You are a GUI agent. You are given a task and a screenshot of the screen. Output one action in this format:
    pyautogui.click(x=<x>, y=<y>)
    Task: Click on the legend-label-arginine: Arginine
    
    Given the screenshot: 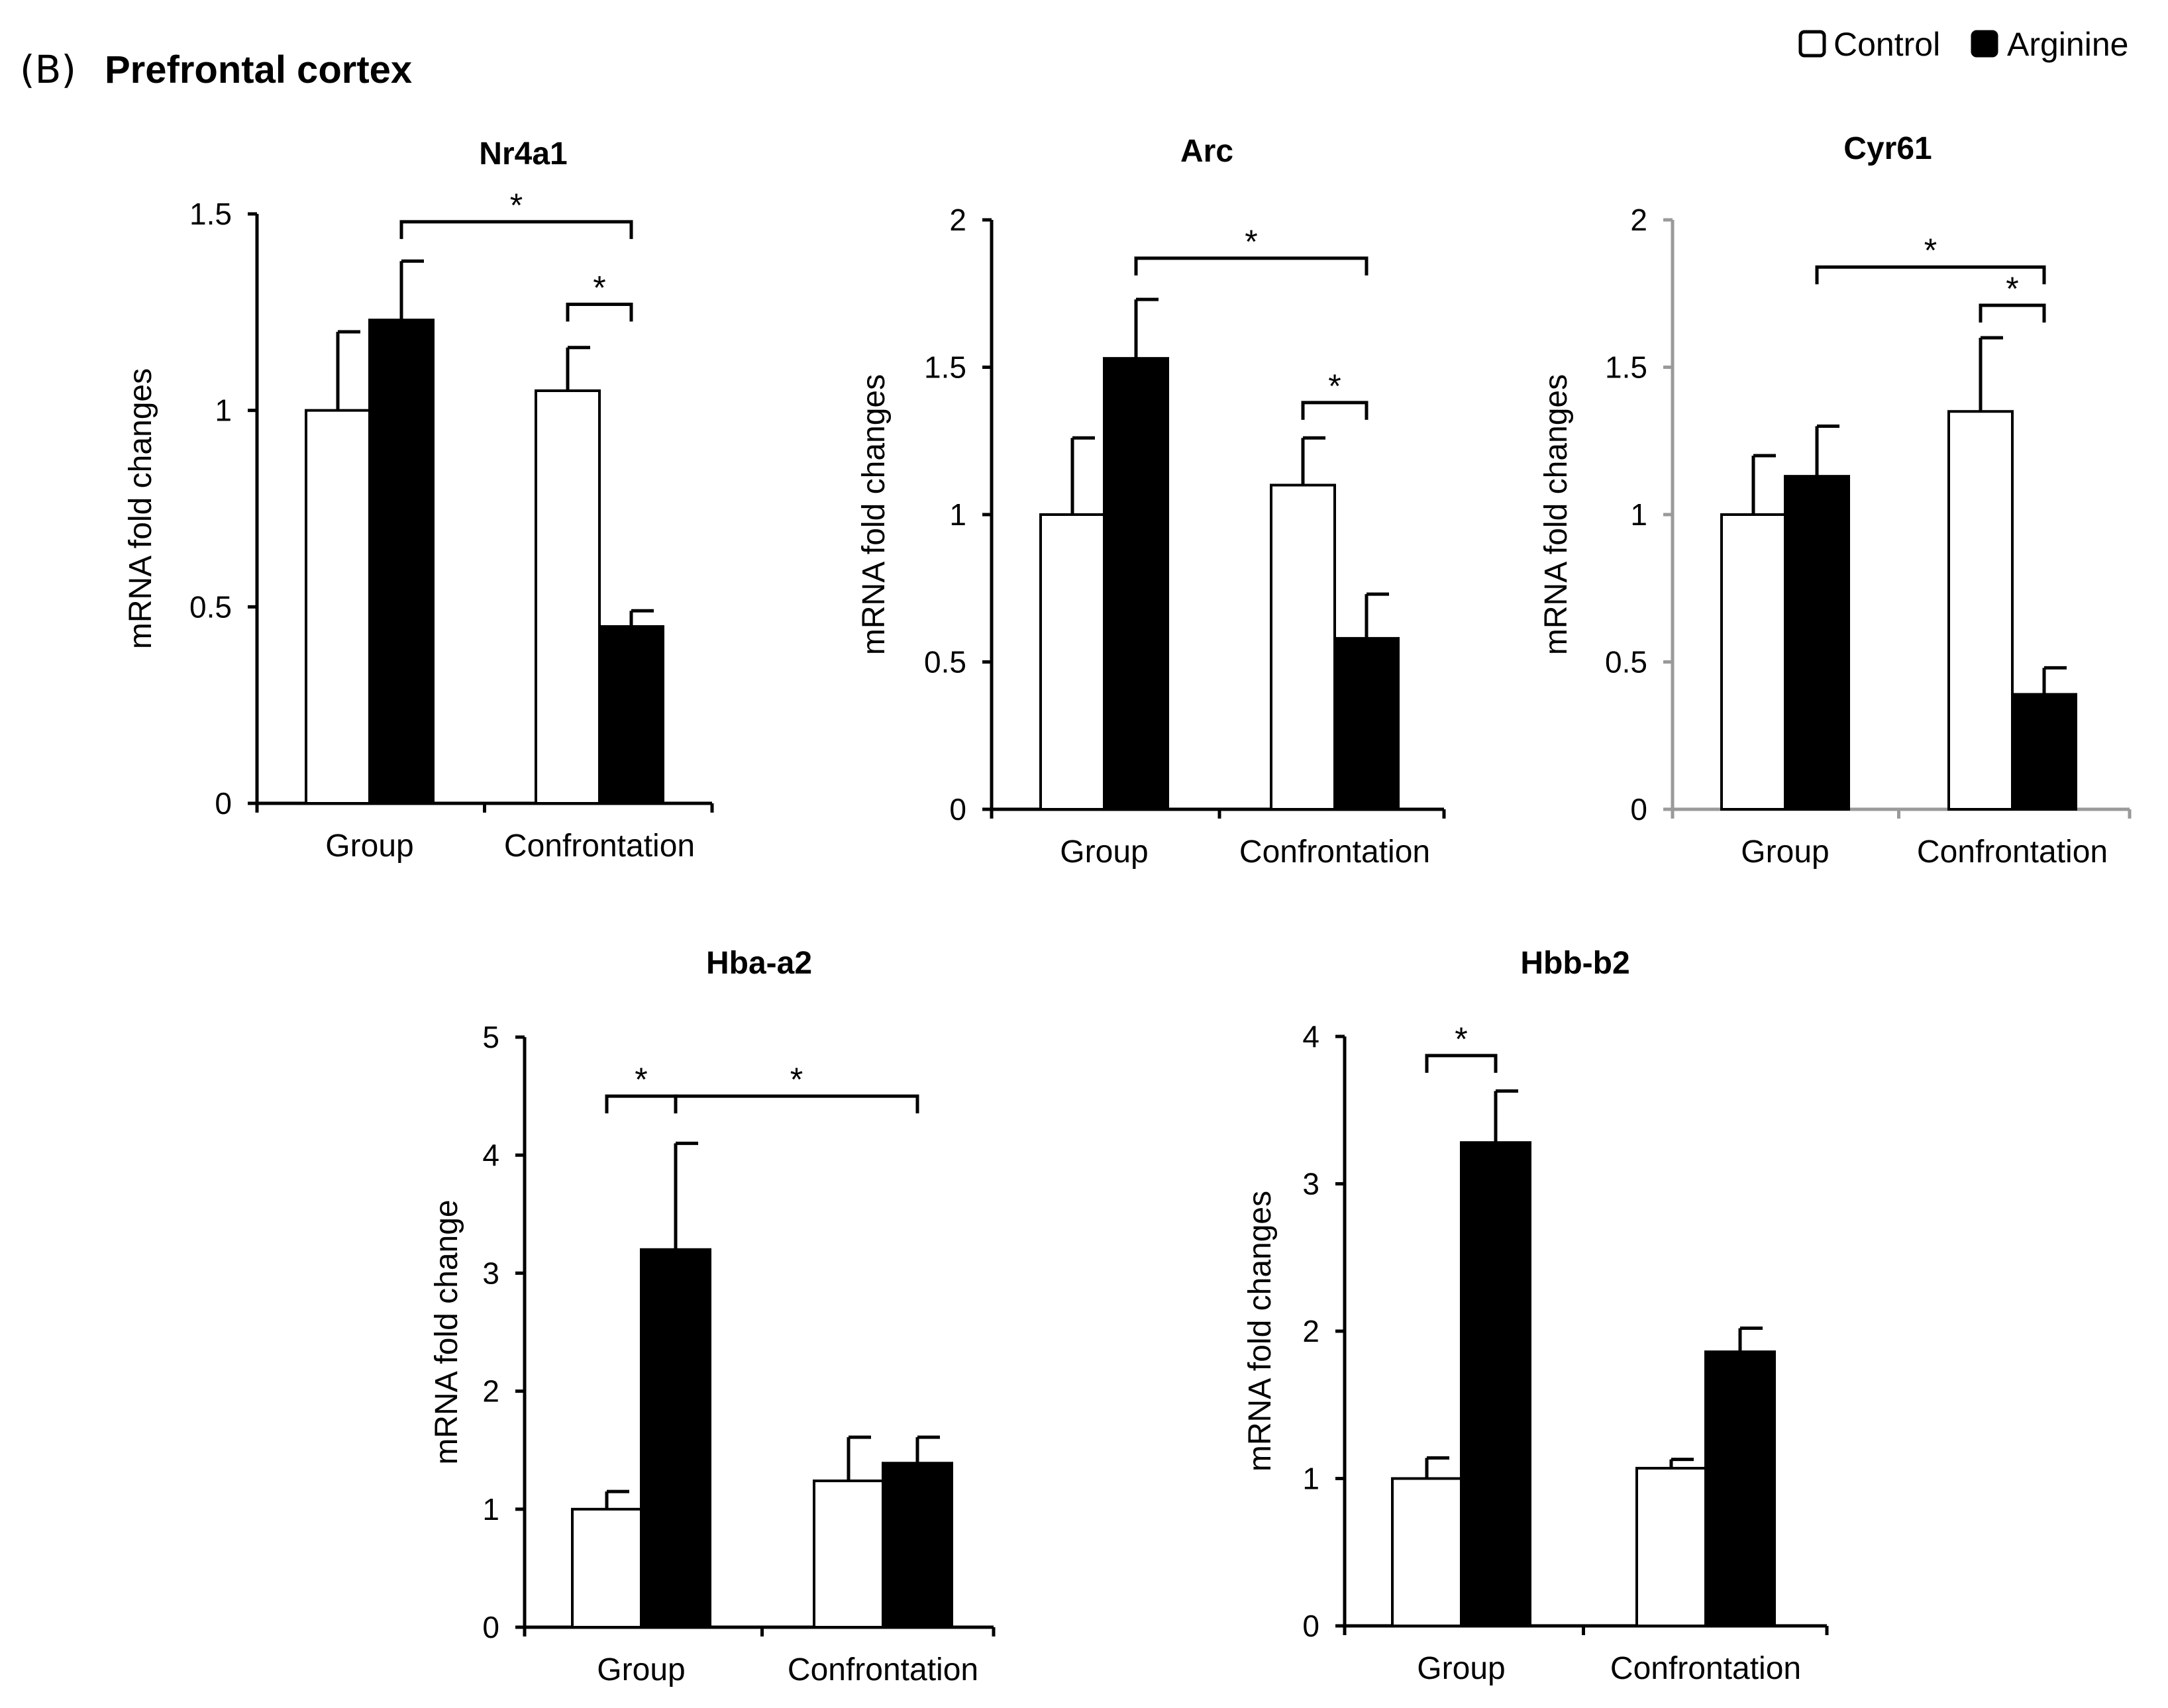 What is the action you would take?
    pyautogui.click(x=2067, y=45)
    